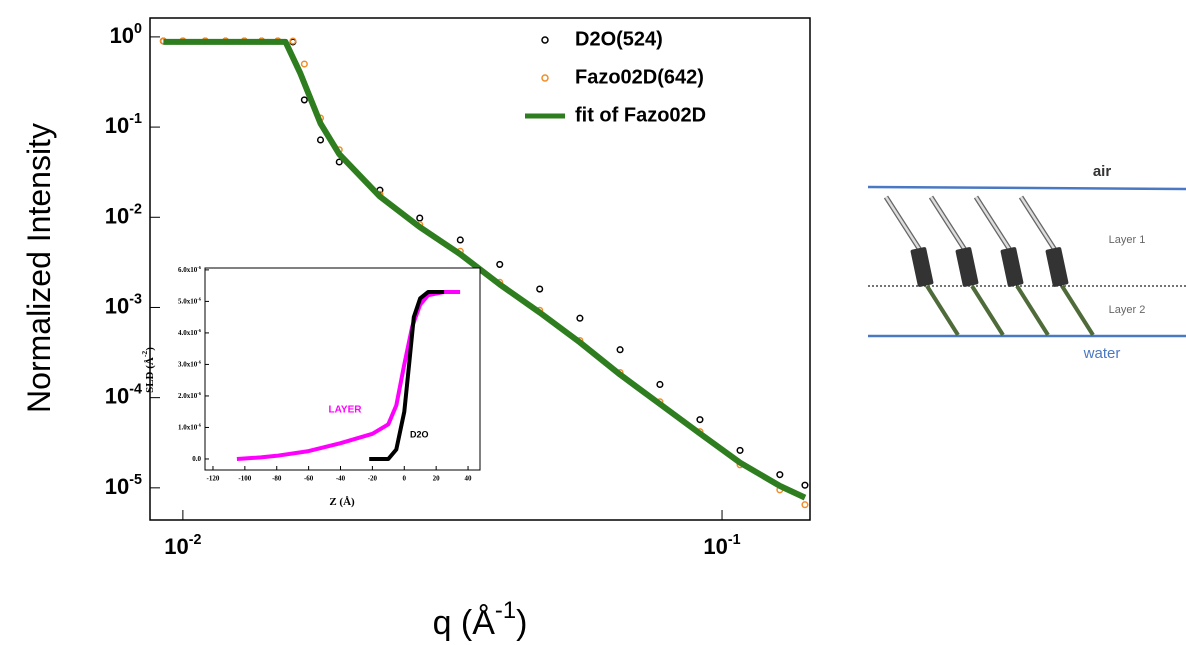 The image size is (1186, 645). I want to click on axis-label: SLD (Å-2), so click(147, 370).